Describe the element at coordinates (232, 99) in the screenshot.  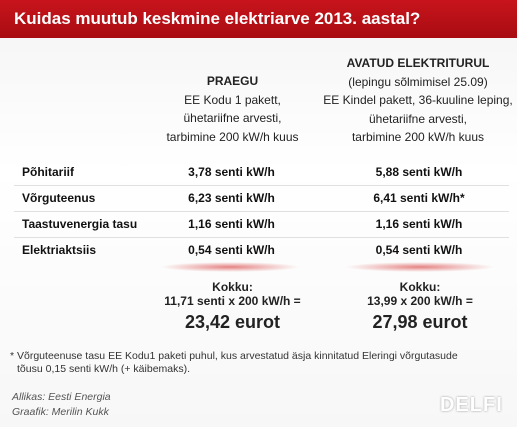
I see `column-line: EE Kodu 1 pakett,` at that location.